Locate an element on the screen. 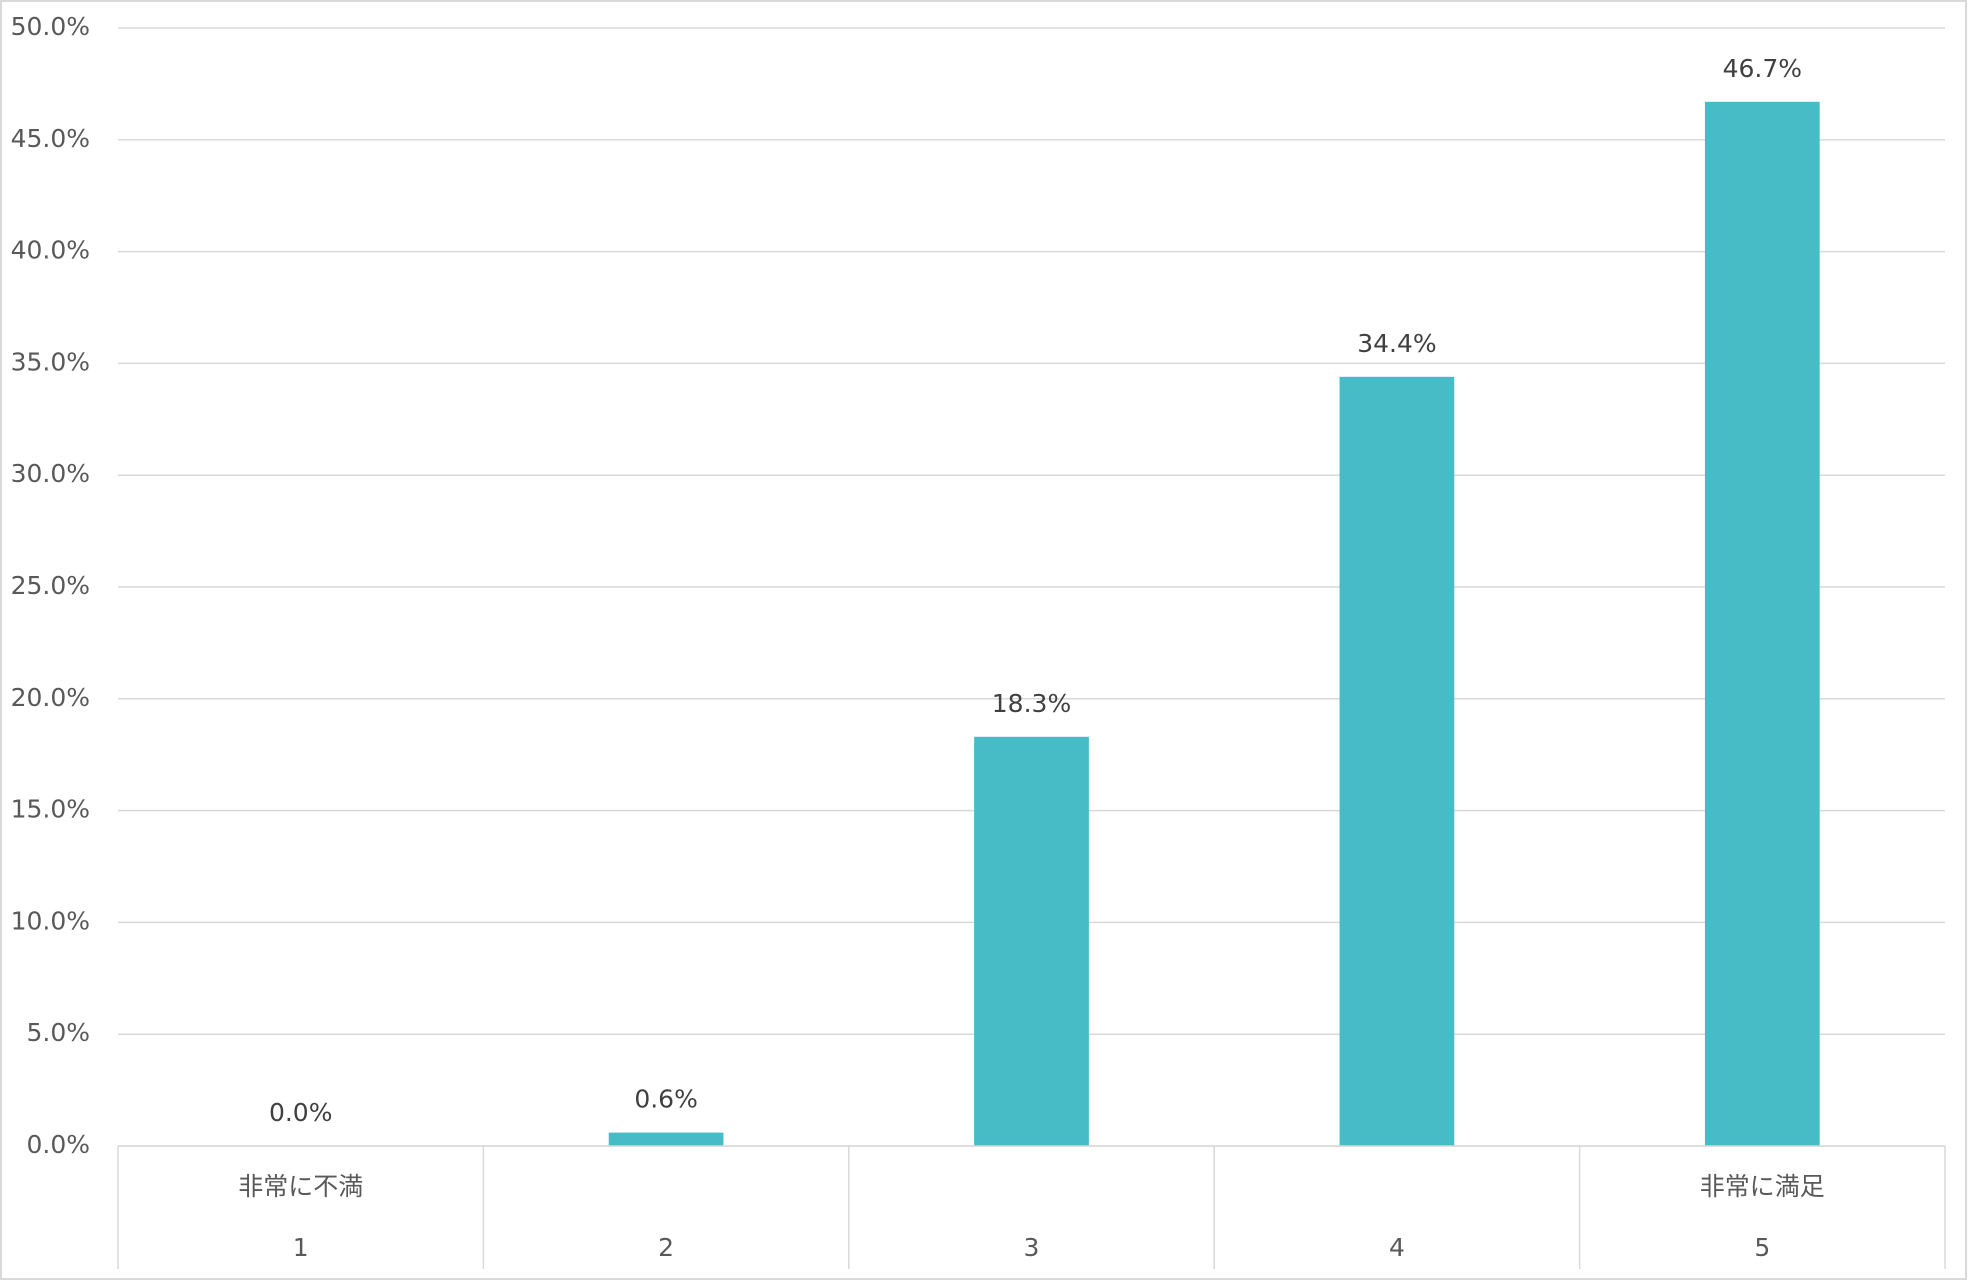  data-label: 46.7% is located at coordinates (1762, 68).